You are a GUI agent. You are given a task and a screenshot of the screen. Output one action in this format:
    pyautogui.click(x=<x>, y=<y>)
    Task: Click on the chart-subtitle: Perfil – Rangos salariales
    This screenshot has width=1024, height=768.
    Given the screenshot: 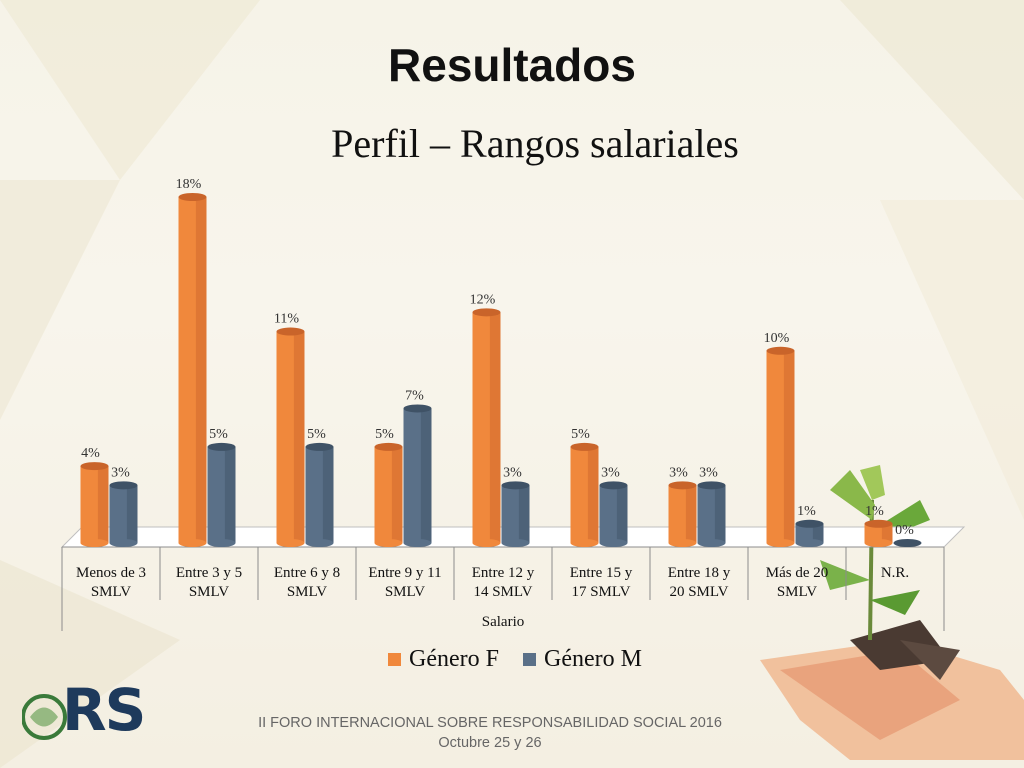 What is the action you would take?
    pyautogui.click(x=535, y=143)
    